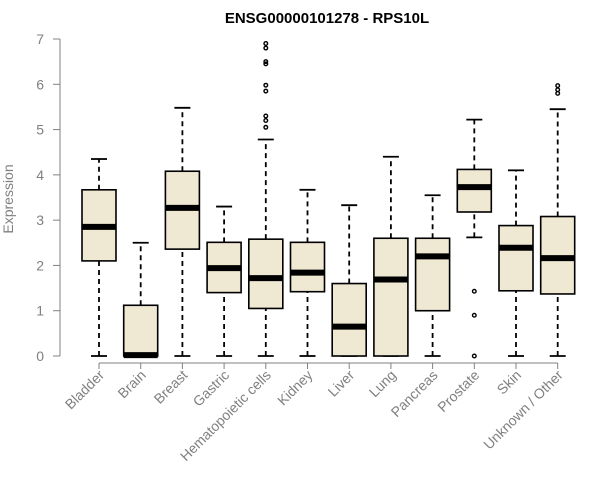  Describe the element at coordinates (40, 220) in the screenshot. I see `y-tick-label: 3` at that location.